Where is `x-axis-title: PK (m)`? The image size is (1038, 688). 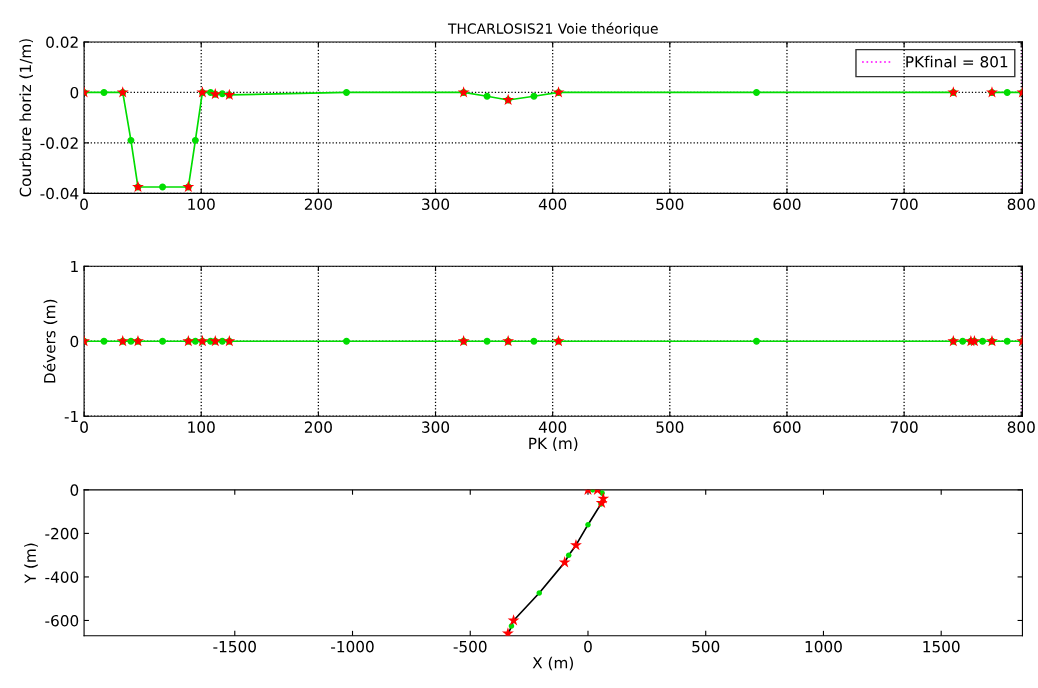
x-axis-title: PK (m) is located at coordinates (553, 444).